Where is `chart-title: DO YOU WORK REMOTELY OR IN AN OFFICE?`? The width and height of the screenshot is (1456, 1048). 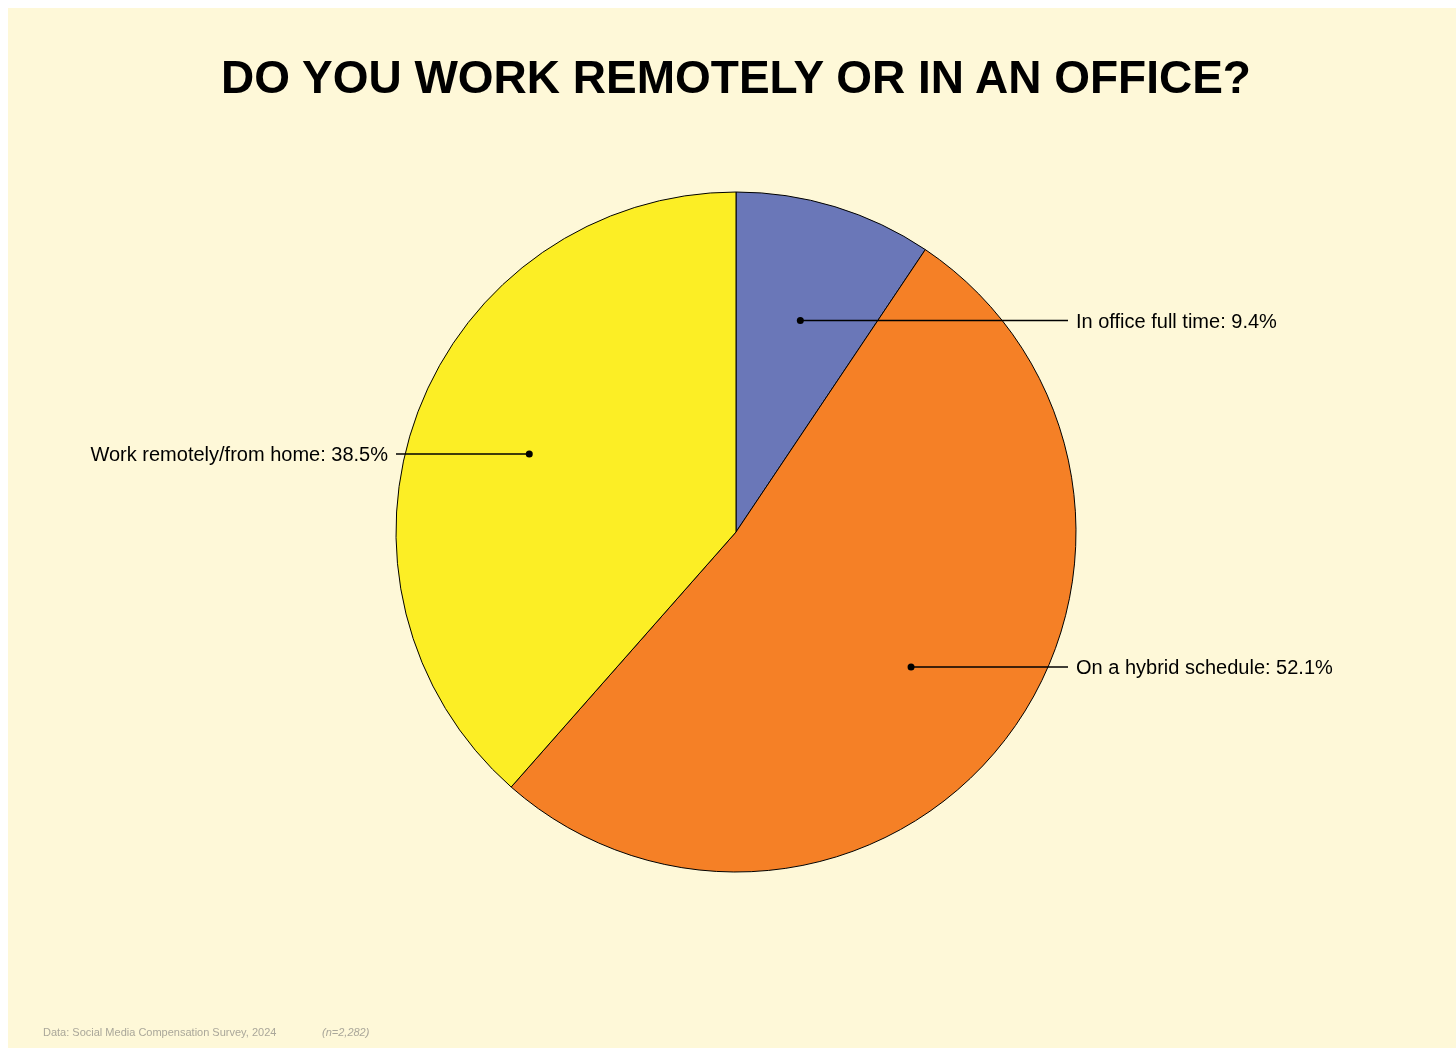 chart-title: DO YOU WORK REMOTELY OR IN AN OFFICE? is located at coordinates (736, 77).